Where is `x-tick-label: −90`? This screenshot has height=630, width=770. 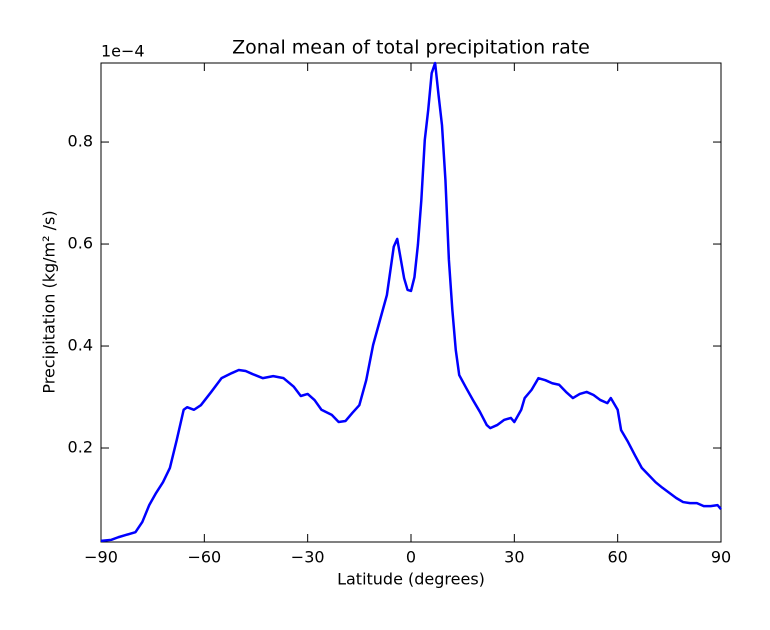
x-tick-label: −90 is located at coordinates (101, 557).